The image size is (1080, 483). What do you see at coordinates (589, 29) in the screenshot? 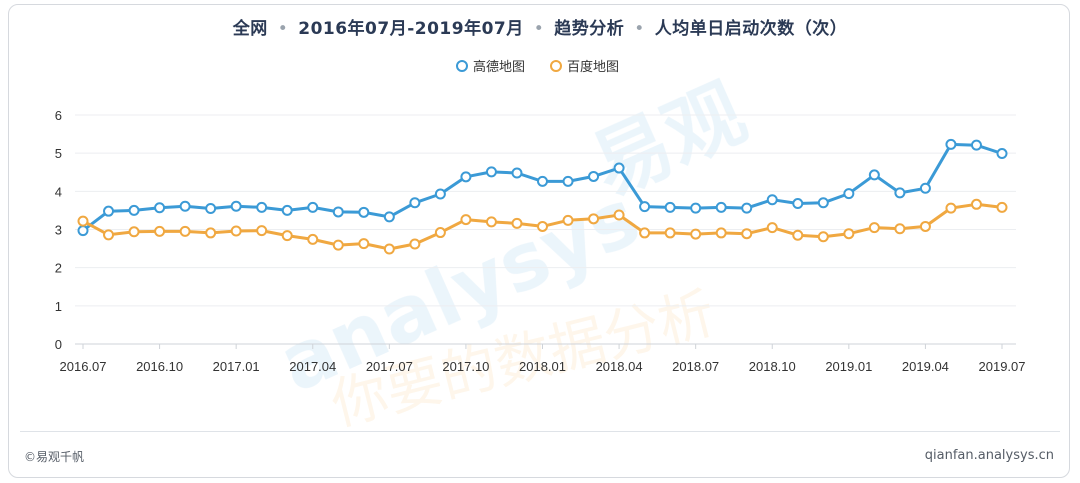
I see `title-analysis: 趋势分析` at bounding box center [589, 29].